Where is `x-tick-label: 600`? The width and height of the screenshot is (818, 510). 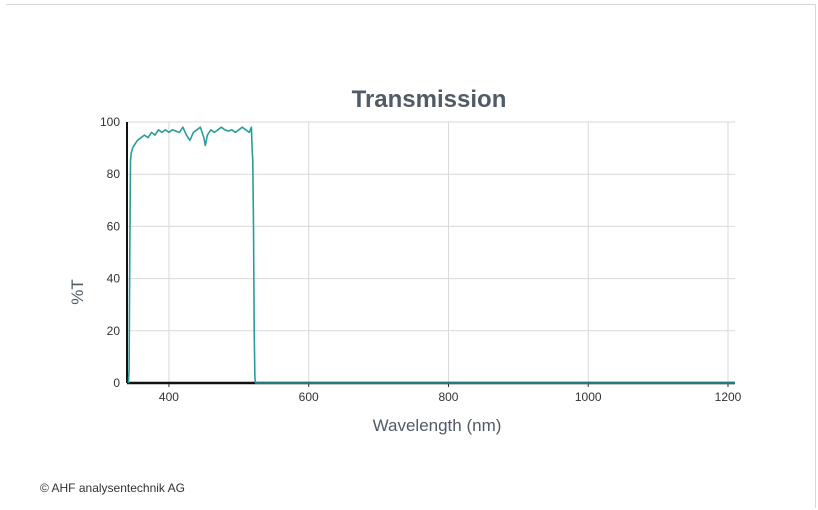 x-tick-label: 600 is located at coordinates (309, 397).